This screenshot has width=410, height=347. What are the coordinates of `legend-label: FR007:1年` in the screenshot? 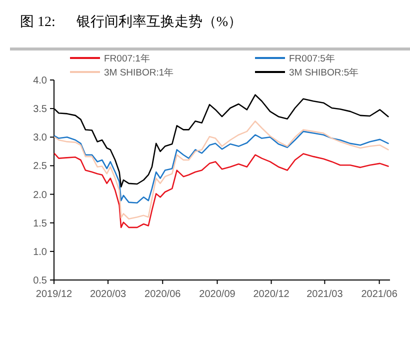 It's located at (127, 58).